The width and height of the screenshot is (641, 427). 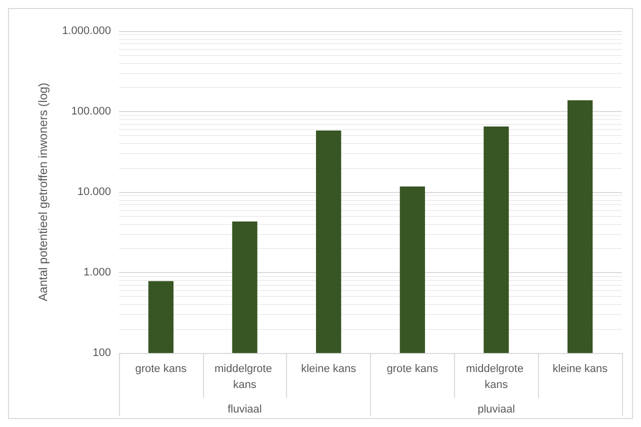 I want to click on y-axis-title: Aantal potentieel getroffen inwoners (log), so click(x=43, y=192).